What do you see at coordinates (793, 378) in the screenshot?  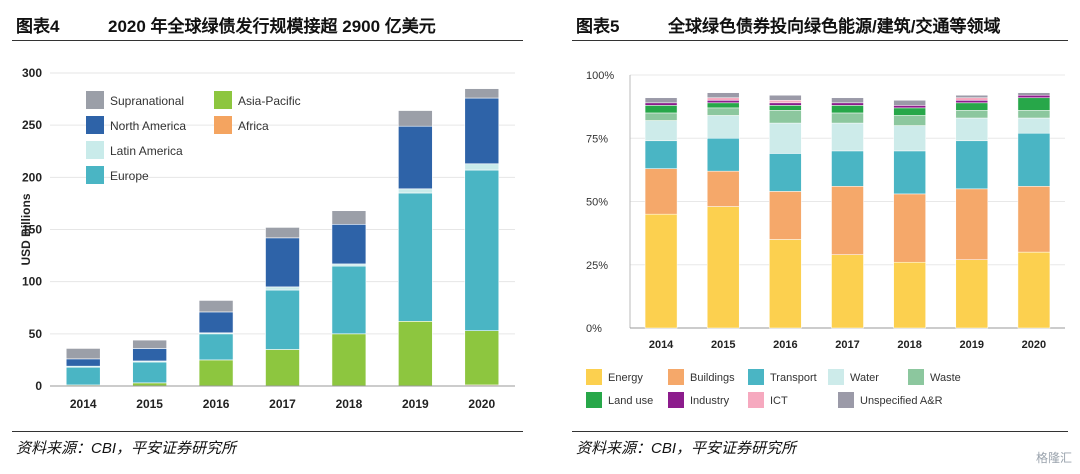 I see `legend-label: Transport` at bounding box center [793, 378].